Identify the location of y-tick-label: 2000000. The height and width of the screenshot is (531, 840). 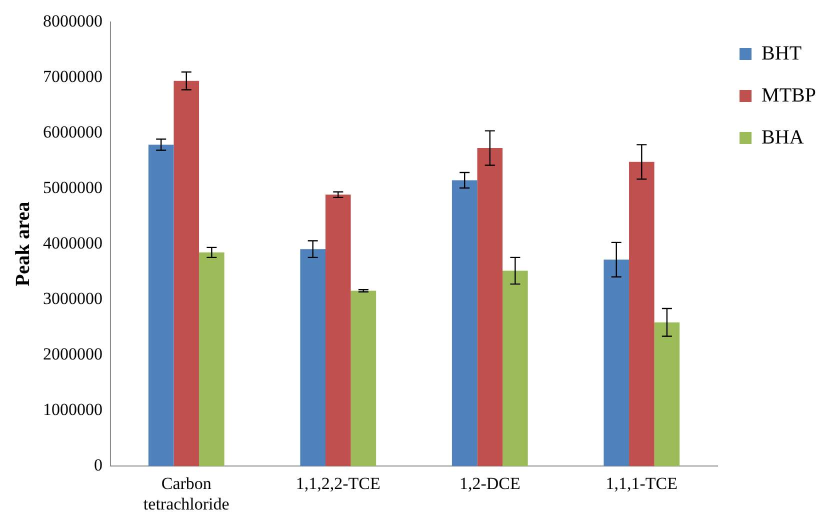
(72, 354).